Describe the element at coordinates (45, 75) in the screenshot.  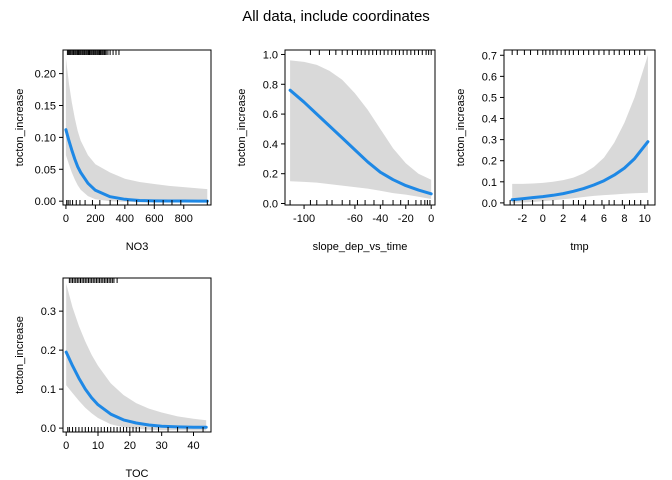
I see `y-tick-label: 0.20` at that location.